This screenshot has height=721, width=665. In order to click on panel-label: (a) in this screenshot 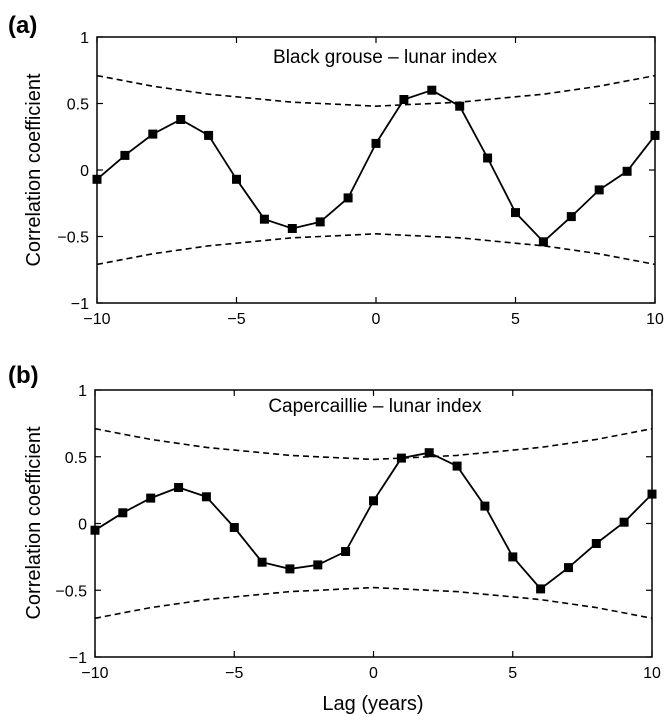, I will do `click(22, 25)`.